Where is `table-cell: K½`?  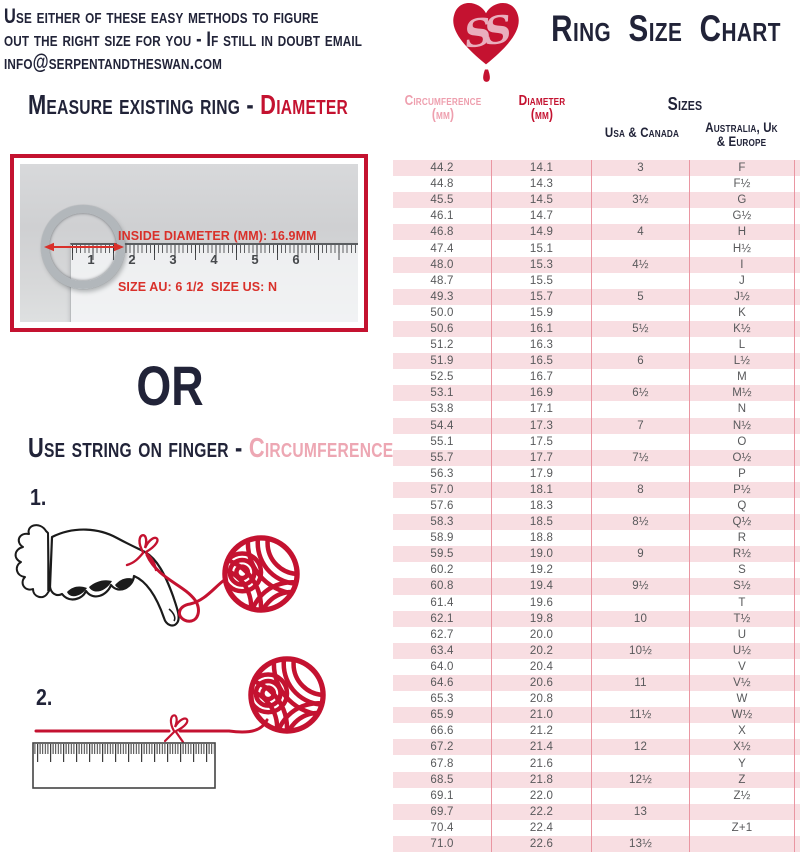
table-cell: K½ is located at coordinates (742, 329).